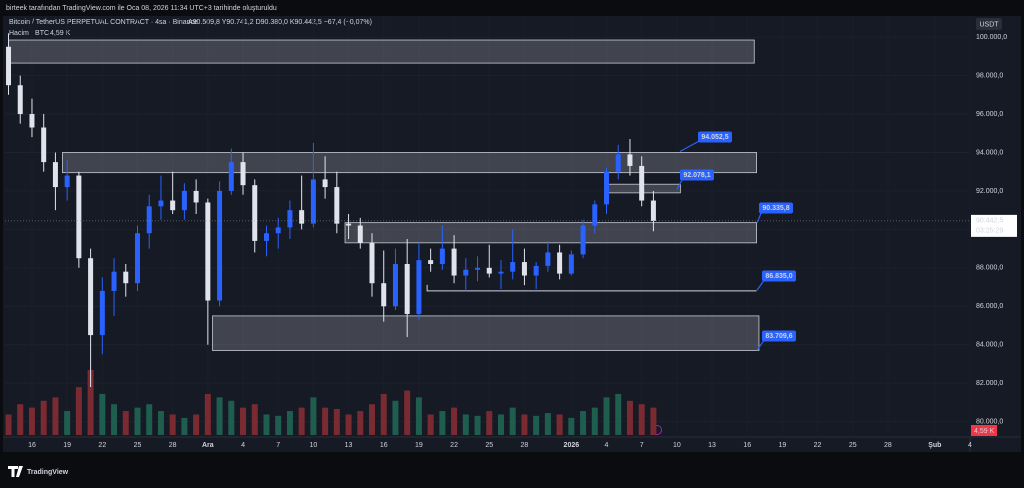 The image size is (1024, 488). I want to click on callout-label: 92.078,1, so click(696, 175).